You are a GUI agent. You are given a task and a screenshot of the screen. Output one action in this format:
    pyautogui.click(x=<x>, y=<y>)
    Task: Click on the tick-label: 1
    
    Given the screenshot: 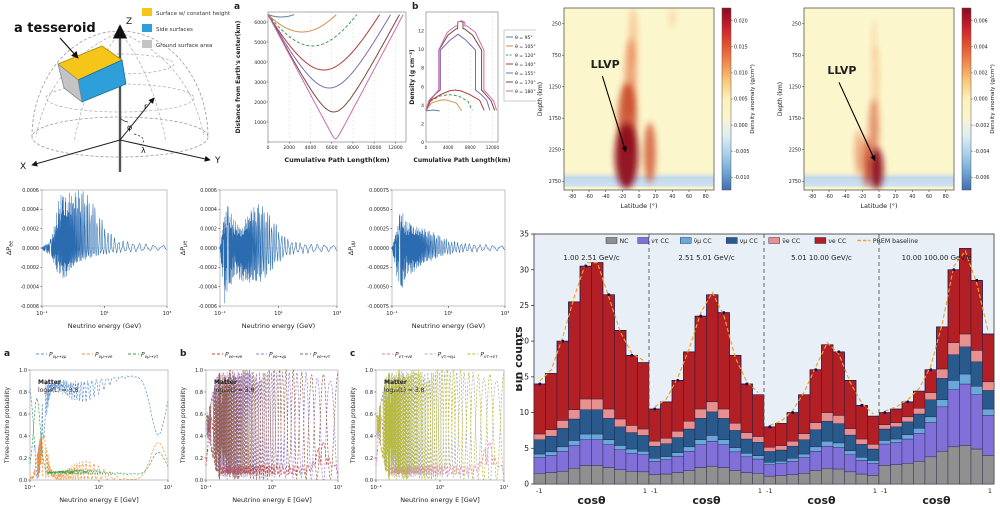 What is the action you would take?
    pyautogui.click(x=645, y=491)
    